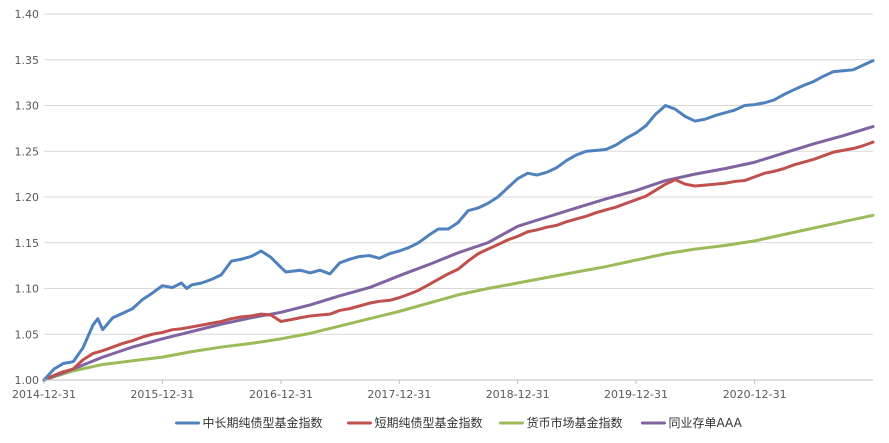 The width and height of the screenshot is (889, 443). Describe the element at coordinates (755, 394) in the screenshot. I see `x-tick-label: 2020-12-31` at that location.